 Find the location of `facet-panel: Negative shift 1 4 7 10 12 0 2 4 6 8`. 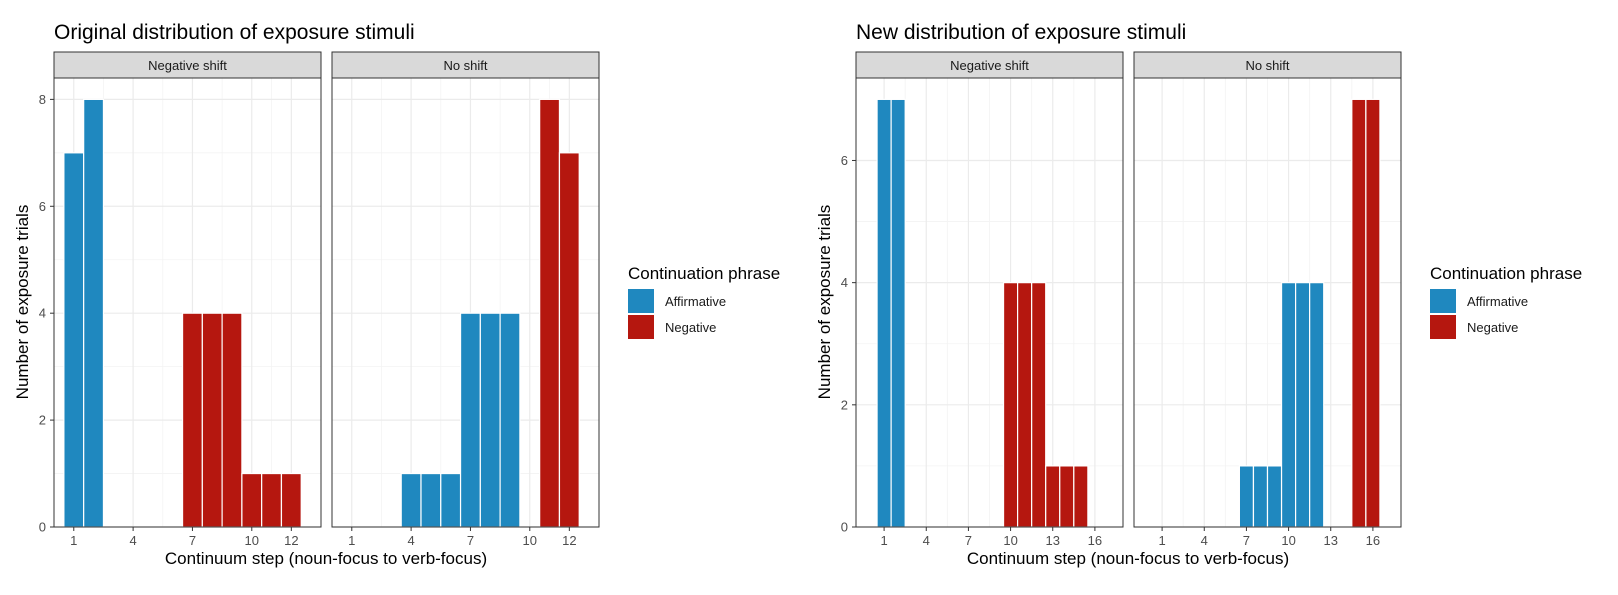

facet-panel: Negative shift 1 4 7 10 12 0 2 4 6 8 is located at coordinates (180, 299).